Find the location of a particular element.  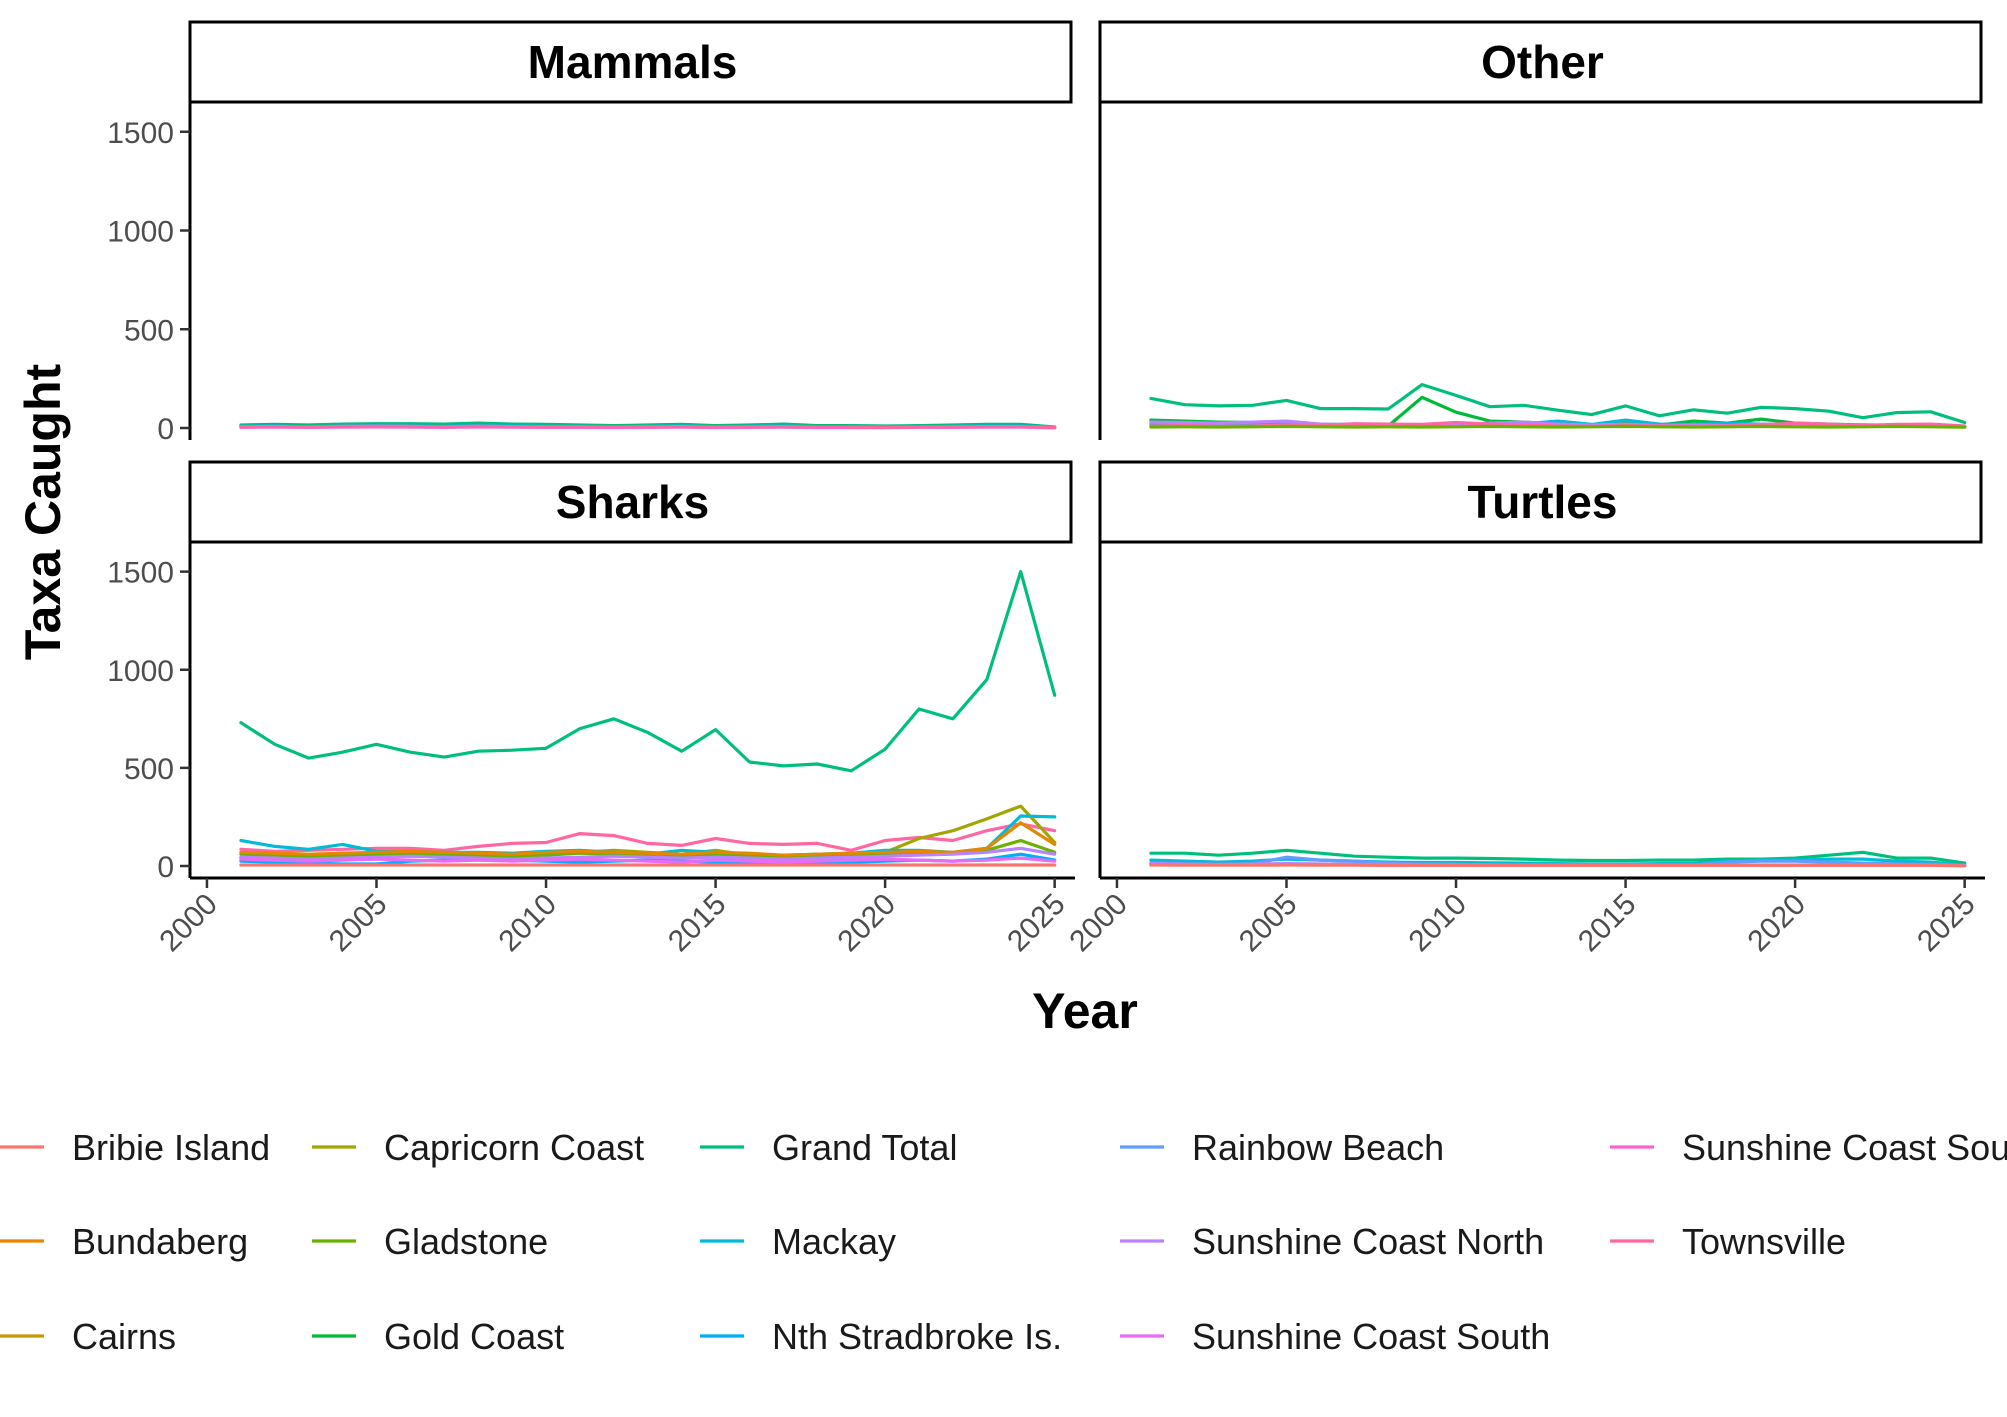

legend-item: Gold Coast is located at coordinates (438, 1336).